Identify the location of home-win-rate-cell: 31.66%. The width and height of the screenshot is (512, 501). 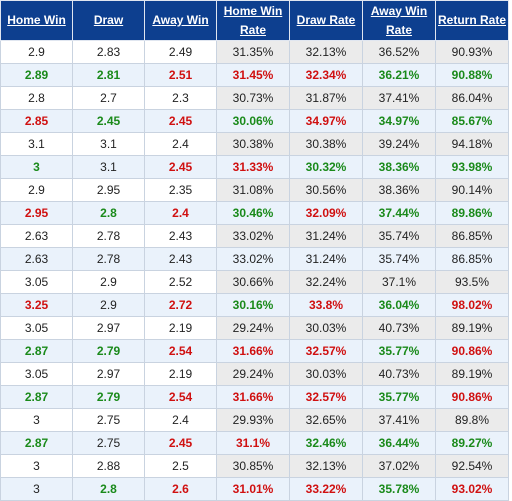
(253, 397).